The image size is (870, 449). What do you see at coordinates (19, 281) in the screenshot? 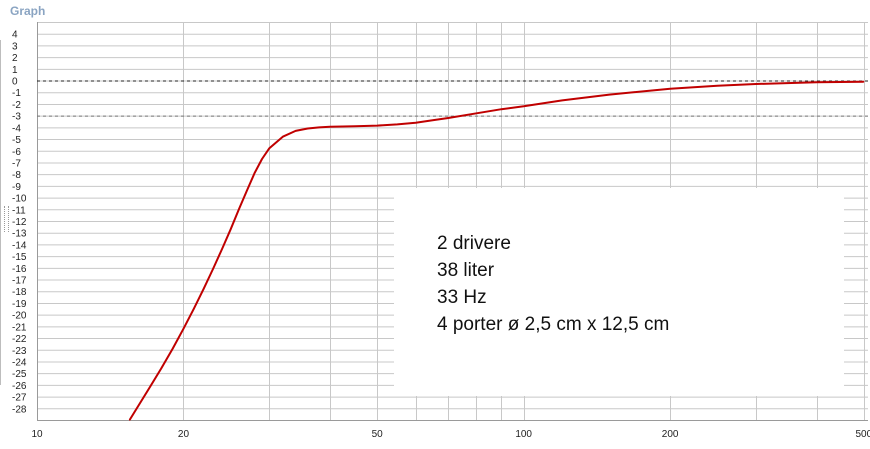
I see `y-tick-label: -17` at bounding box center [19, 281].